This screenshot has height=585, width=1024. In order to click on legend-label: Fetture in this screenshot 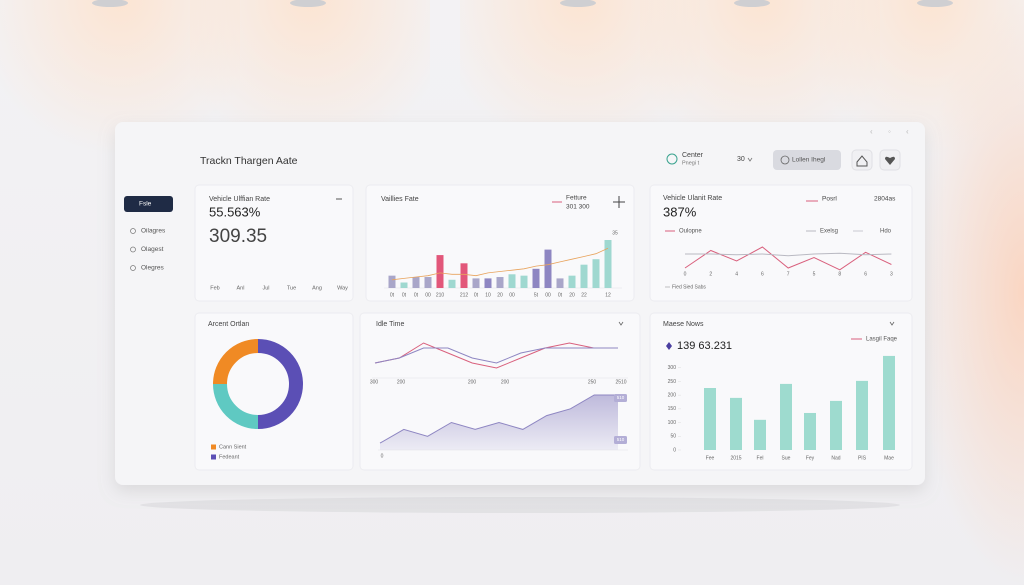, I will do `click(576, 198)`.